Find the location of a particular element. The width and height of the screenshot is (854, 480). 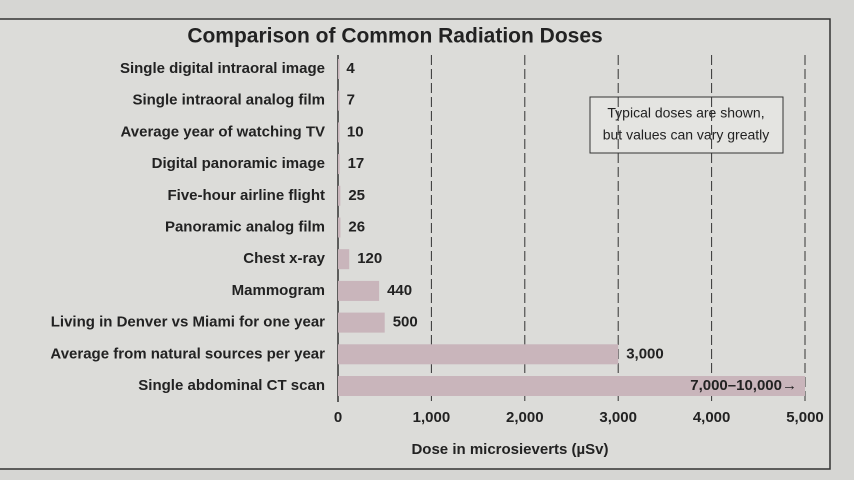

annotation: but values can vary greatly is located at coordinates (686, 135).